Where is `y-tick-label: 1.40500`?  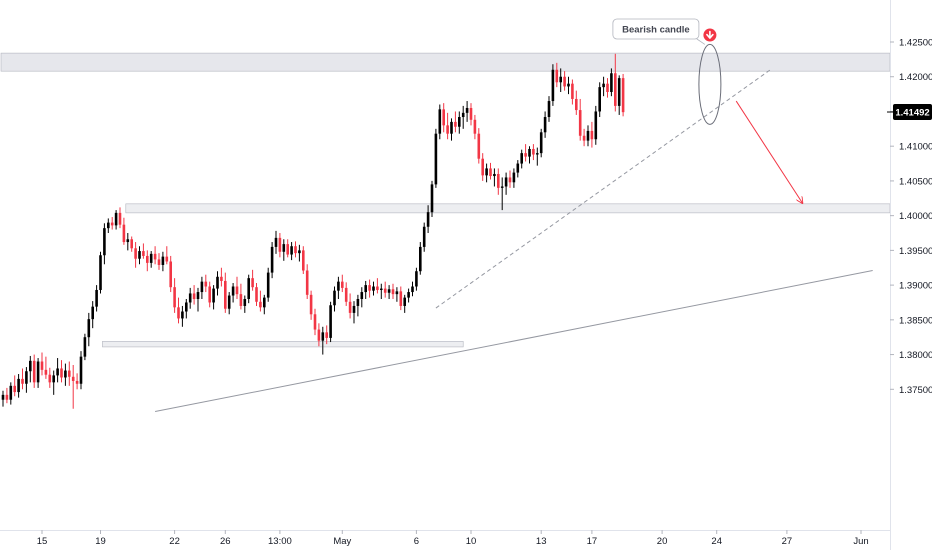
y-tick-label: 1.40500 is located at coordinates (915, 181).